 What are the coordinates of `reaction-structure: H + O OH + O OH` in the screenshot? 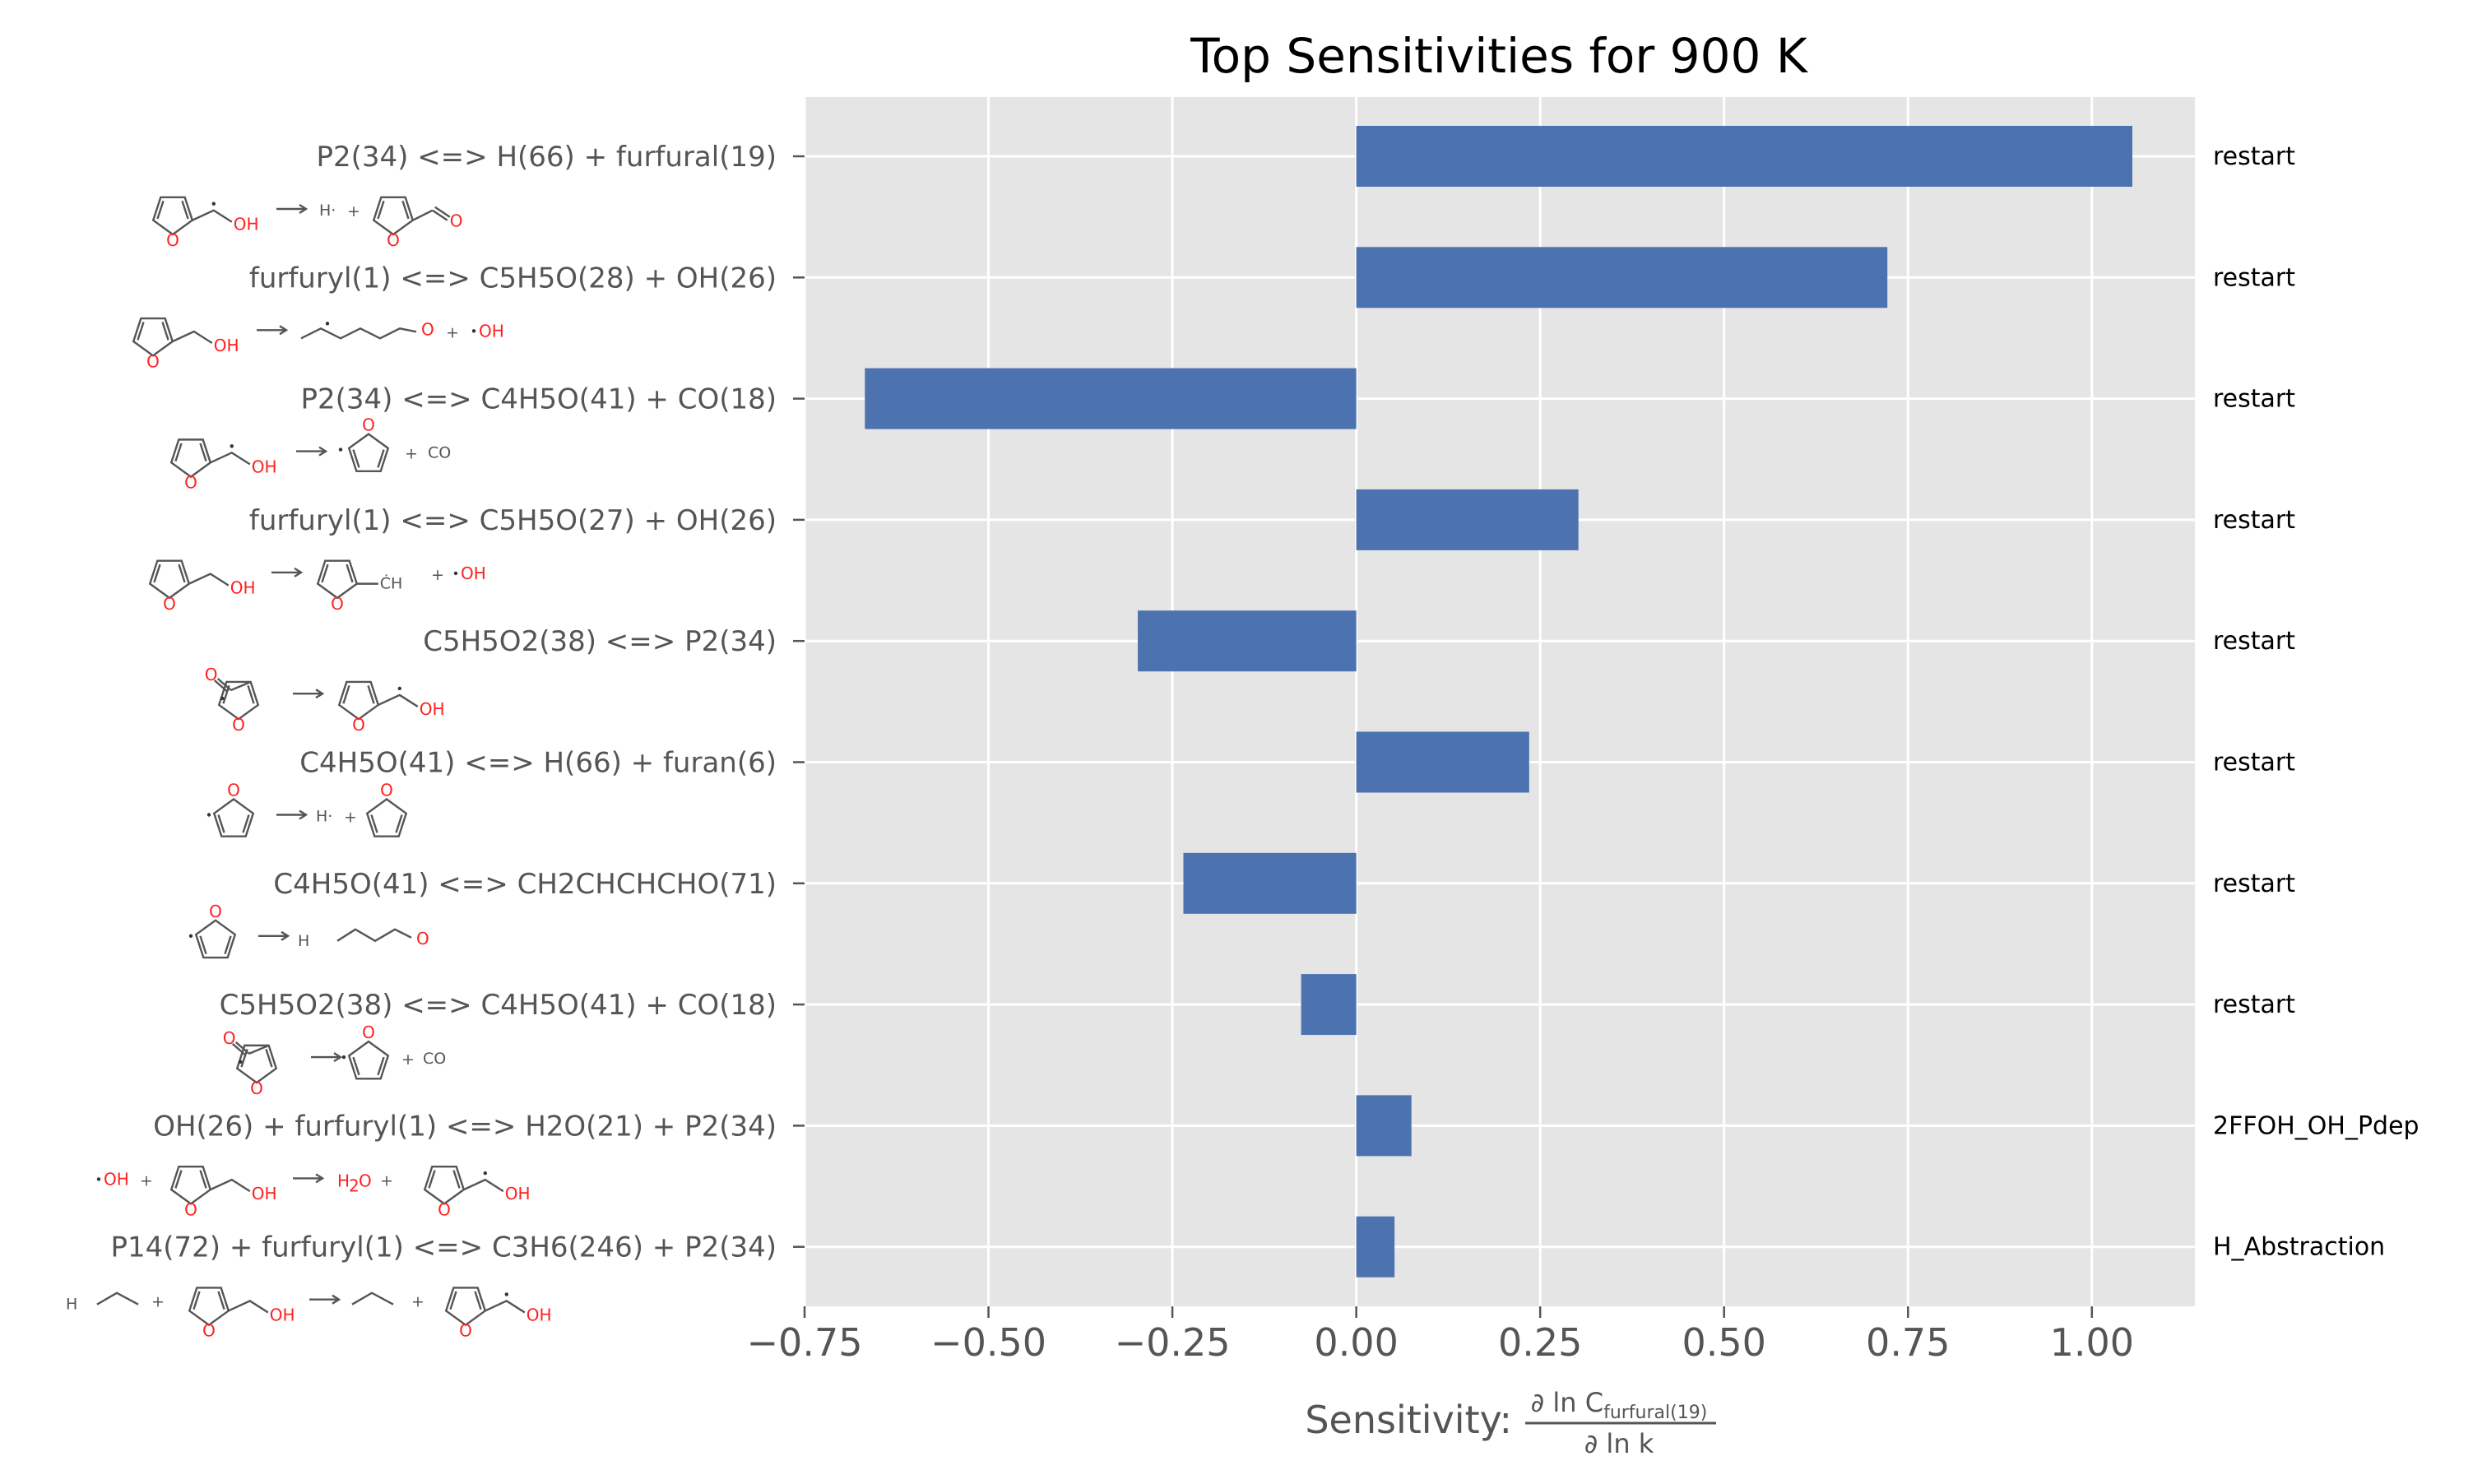 It's located at (309, 1314).